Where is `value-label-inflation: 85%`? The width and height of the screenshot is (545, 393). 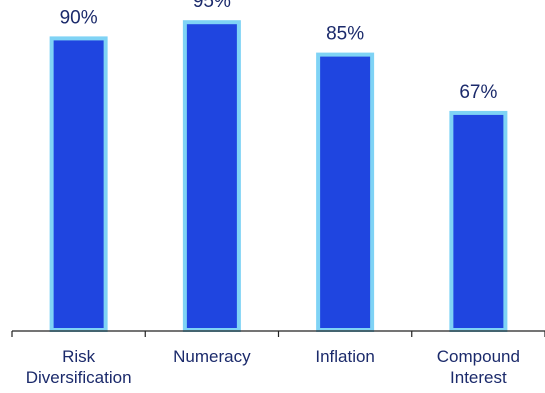
value-label-inflation: 85% is located at coordinates (345, 34).